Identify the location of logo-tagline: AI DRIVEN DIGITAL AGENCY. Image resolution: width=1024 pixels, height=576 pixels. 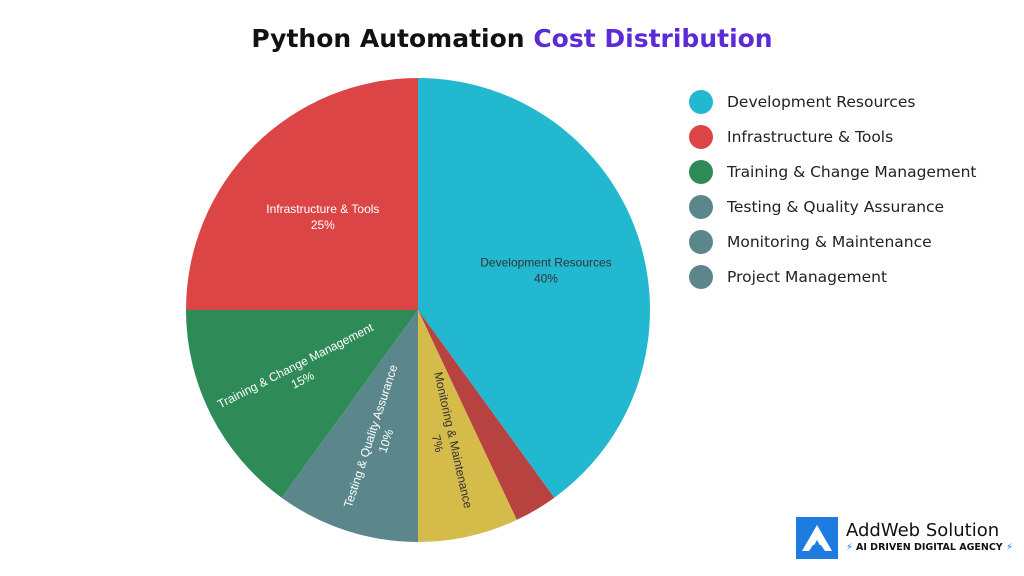
(929, 547).